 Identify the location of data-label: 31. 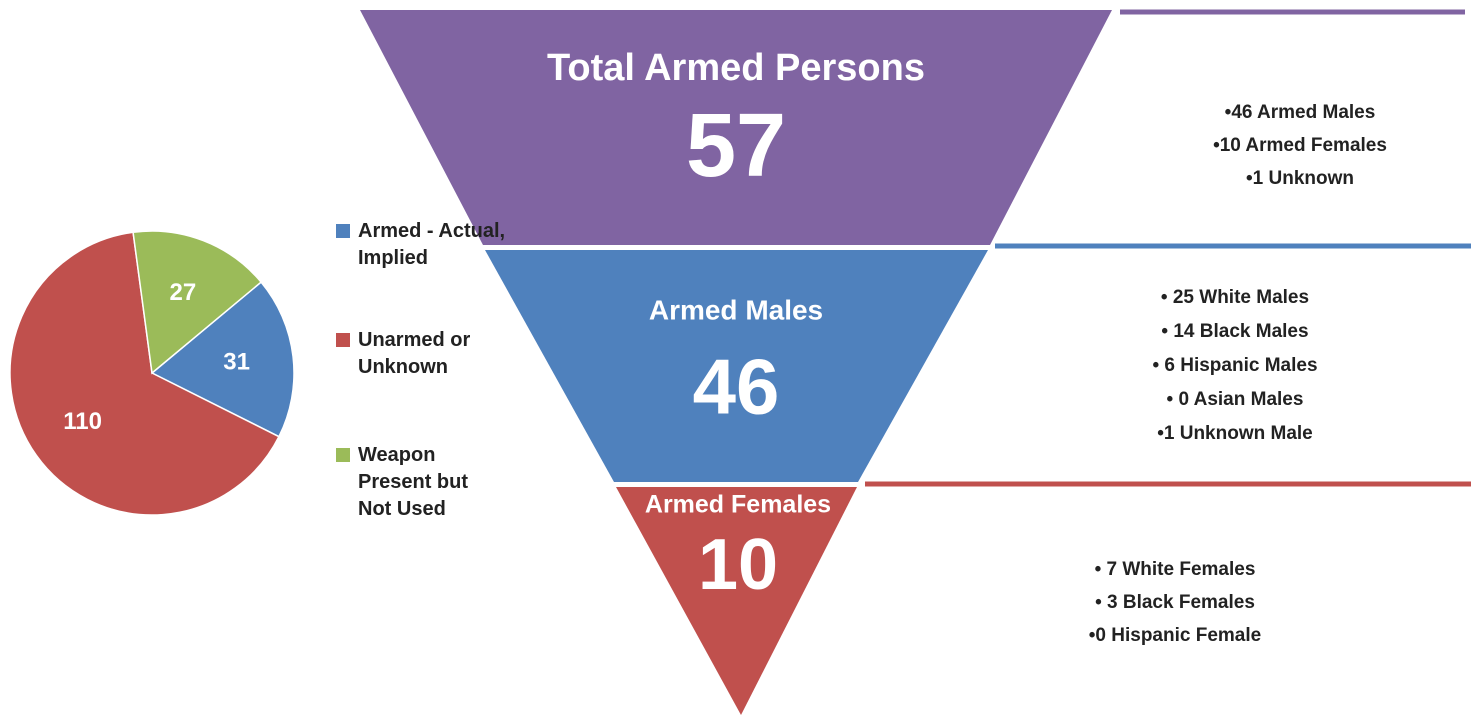
(236, 362).